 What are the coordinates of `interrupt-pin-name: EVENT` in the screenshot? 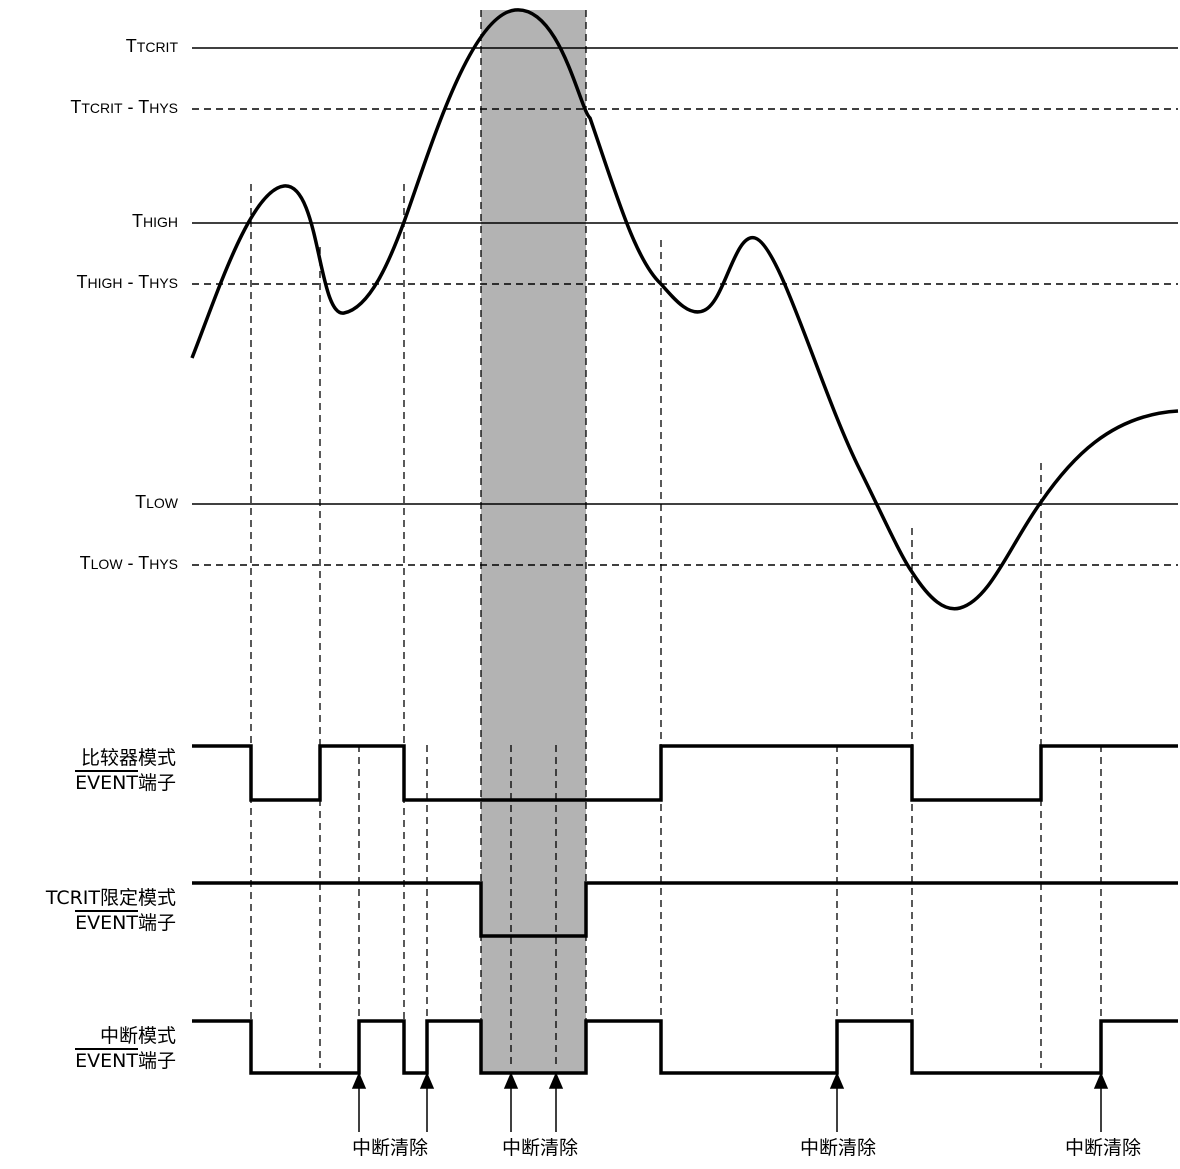 It's located at (106, 1060).